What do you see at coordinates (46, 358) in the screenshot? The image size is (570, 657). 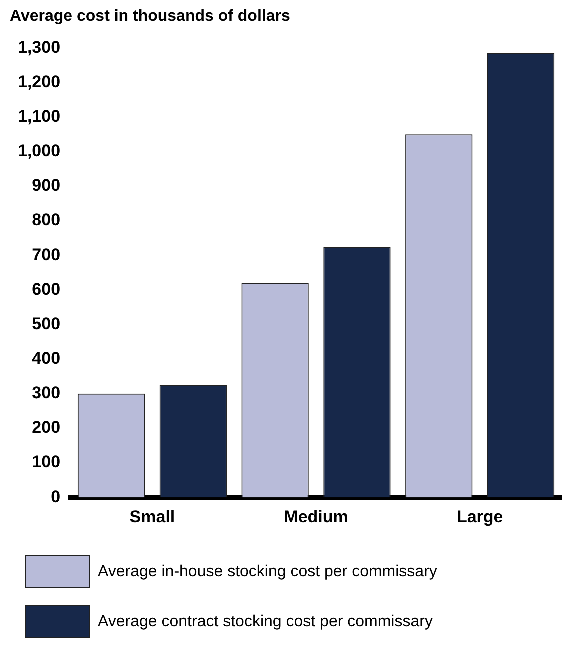 I see `y-tick-label: 400` at bounding box center [46, 358].